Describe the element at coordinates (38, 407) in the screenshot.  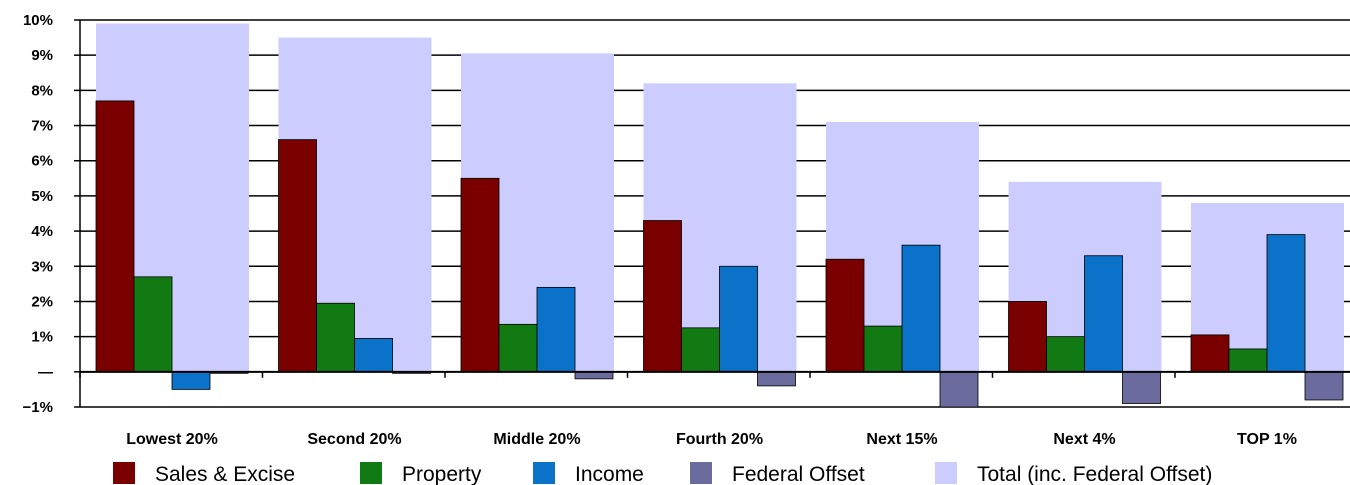
I see `y-tick-label: −1%` at that location.